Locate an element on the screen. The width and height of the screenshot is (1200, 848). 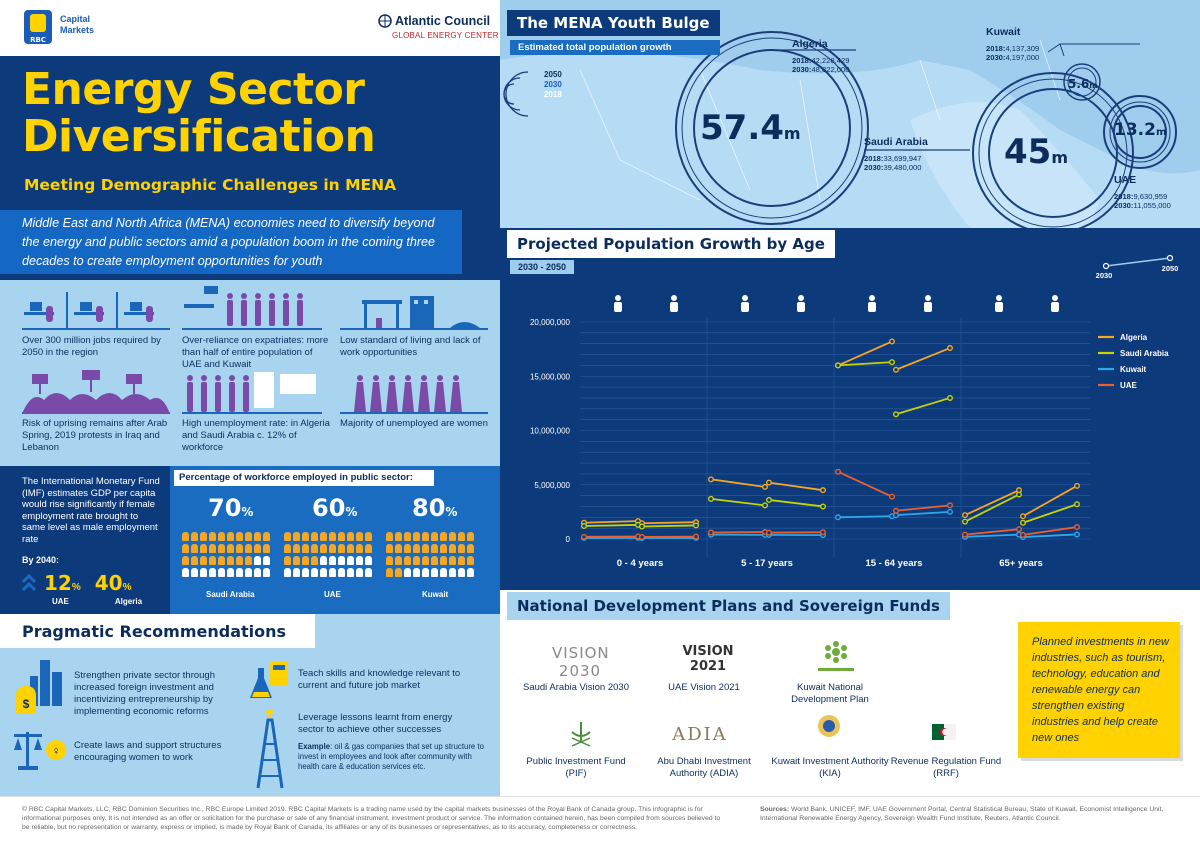
map-legend: 2050 2030 2018 is located at coordinates (553, 85).